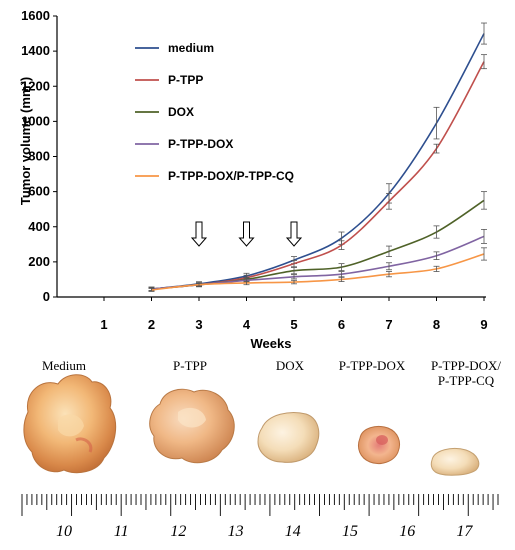 The image size is (515, 550). I want to click on x-tick-label: 9, so click(483, 324).